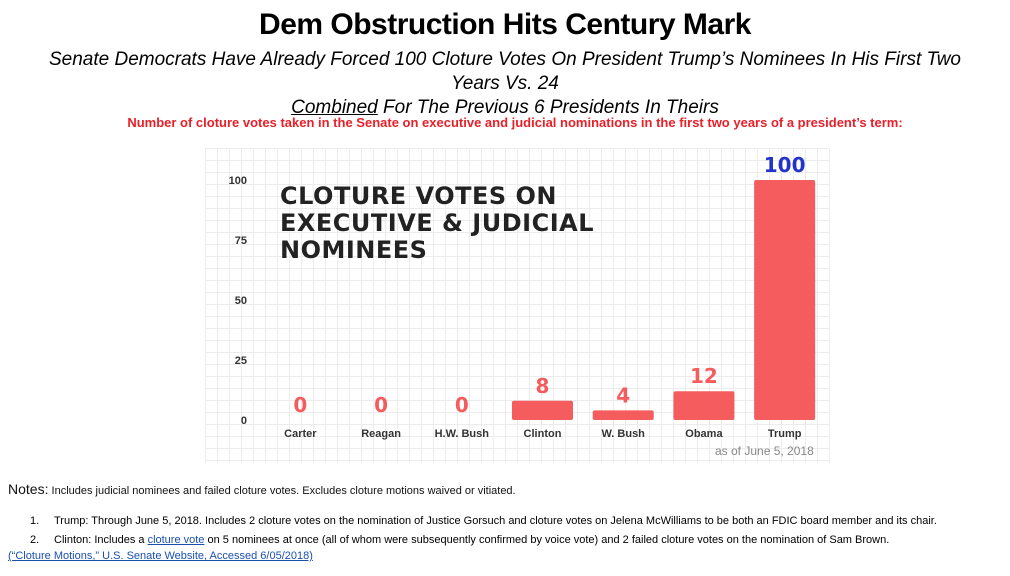  I want to click on data-label: 12, so click(704, 376).